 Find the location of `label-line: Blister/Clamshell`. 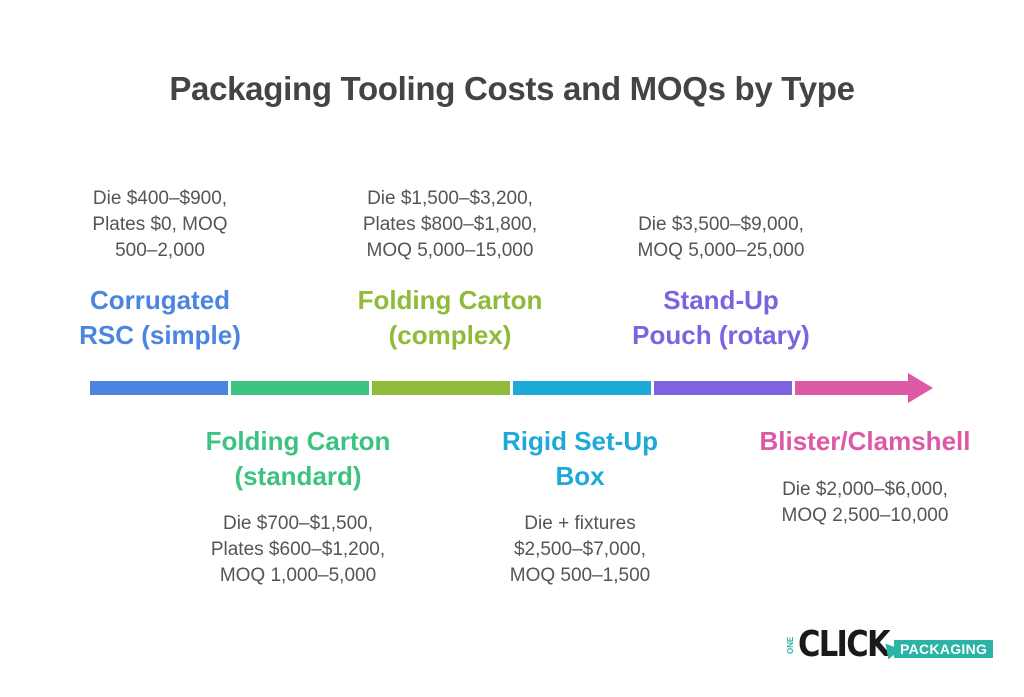

label-line: Blister/Clamshell is located at coordinates (865, 441).